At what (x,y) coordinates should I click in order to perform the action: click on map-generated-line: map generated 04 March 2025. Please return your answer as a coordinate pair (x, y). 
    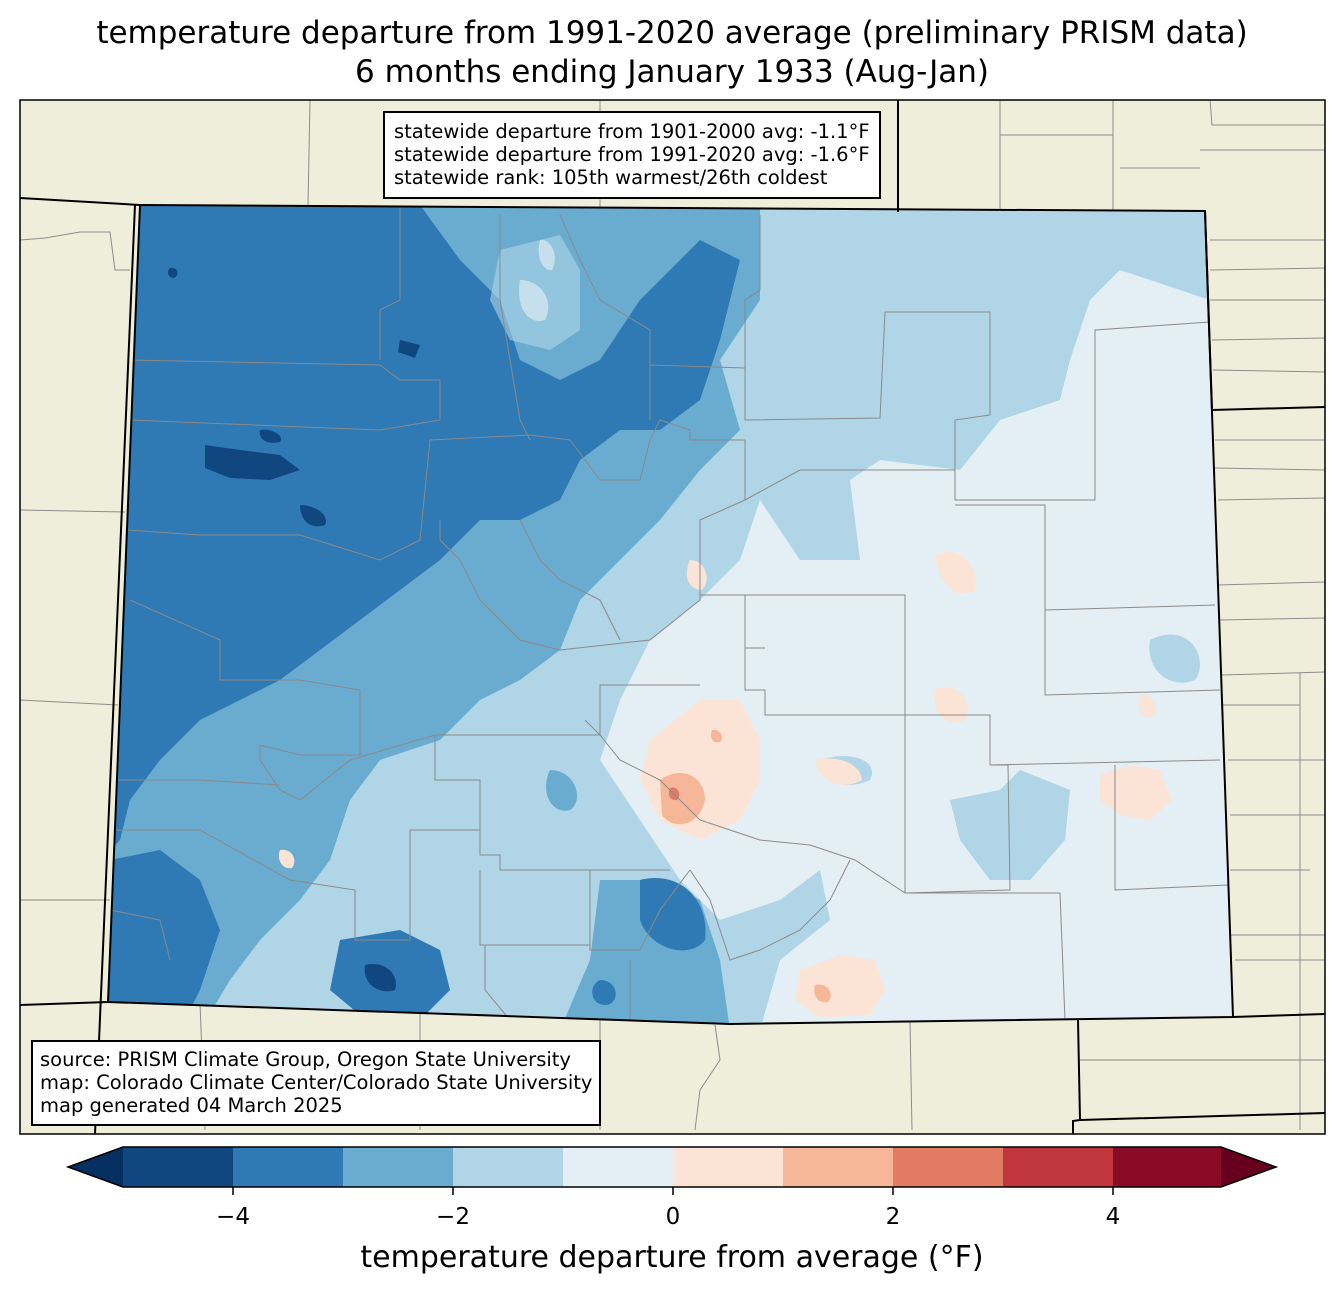
    Looking at the image, I should click on (191, 1105).